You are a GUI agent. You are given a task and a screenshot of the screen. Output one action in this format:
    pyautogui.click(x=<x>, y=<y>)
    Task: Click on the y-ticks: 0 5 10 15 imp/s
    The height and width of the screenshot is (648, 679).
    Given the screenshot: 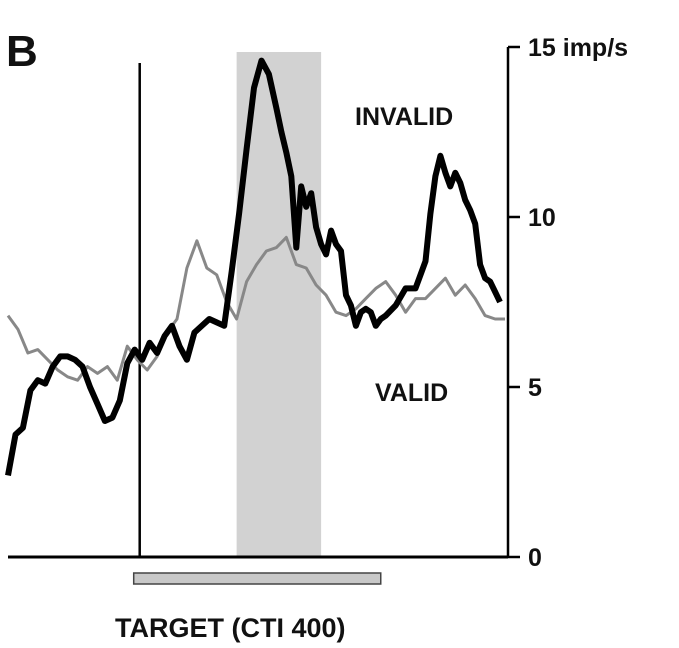 What is the action you would take?
    pyautogui.click(x=568, y=303)
    